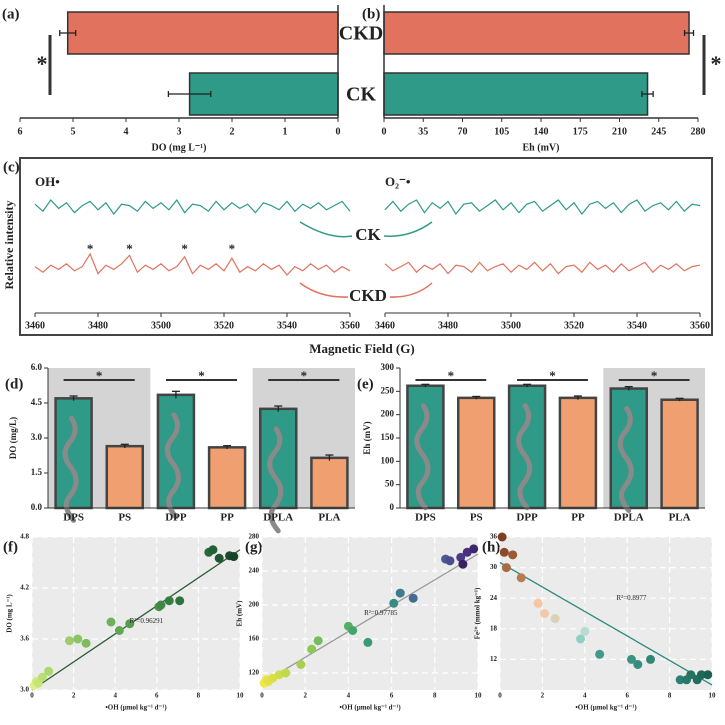 The width and height of the screenshot is (725, 725). Describe the element at coordinates (14, 384) in the screenshot. I see `panel-label: (d)` at that location.